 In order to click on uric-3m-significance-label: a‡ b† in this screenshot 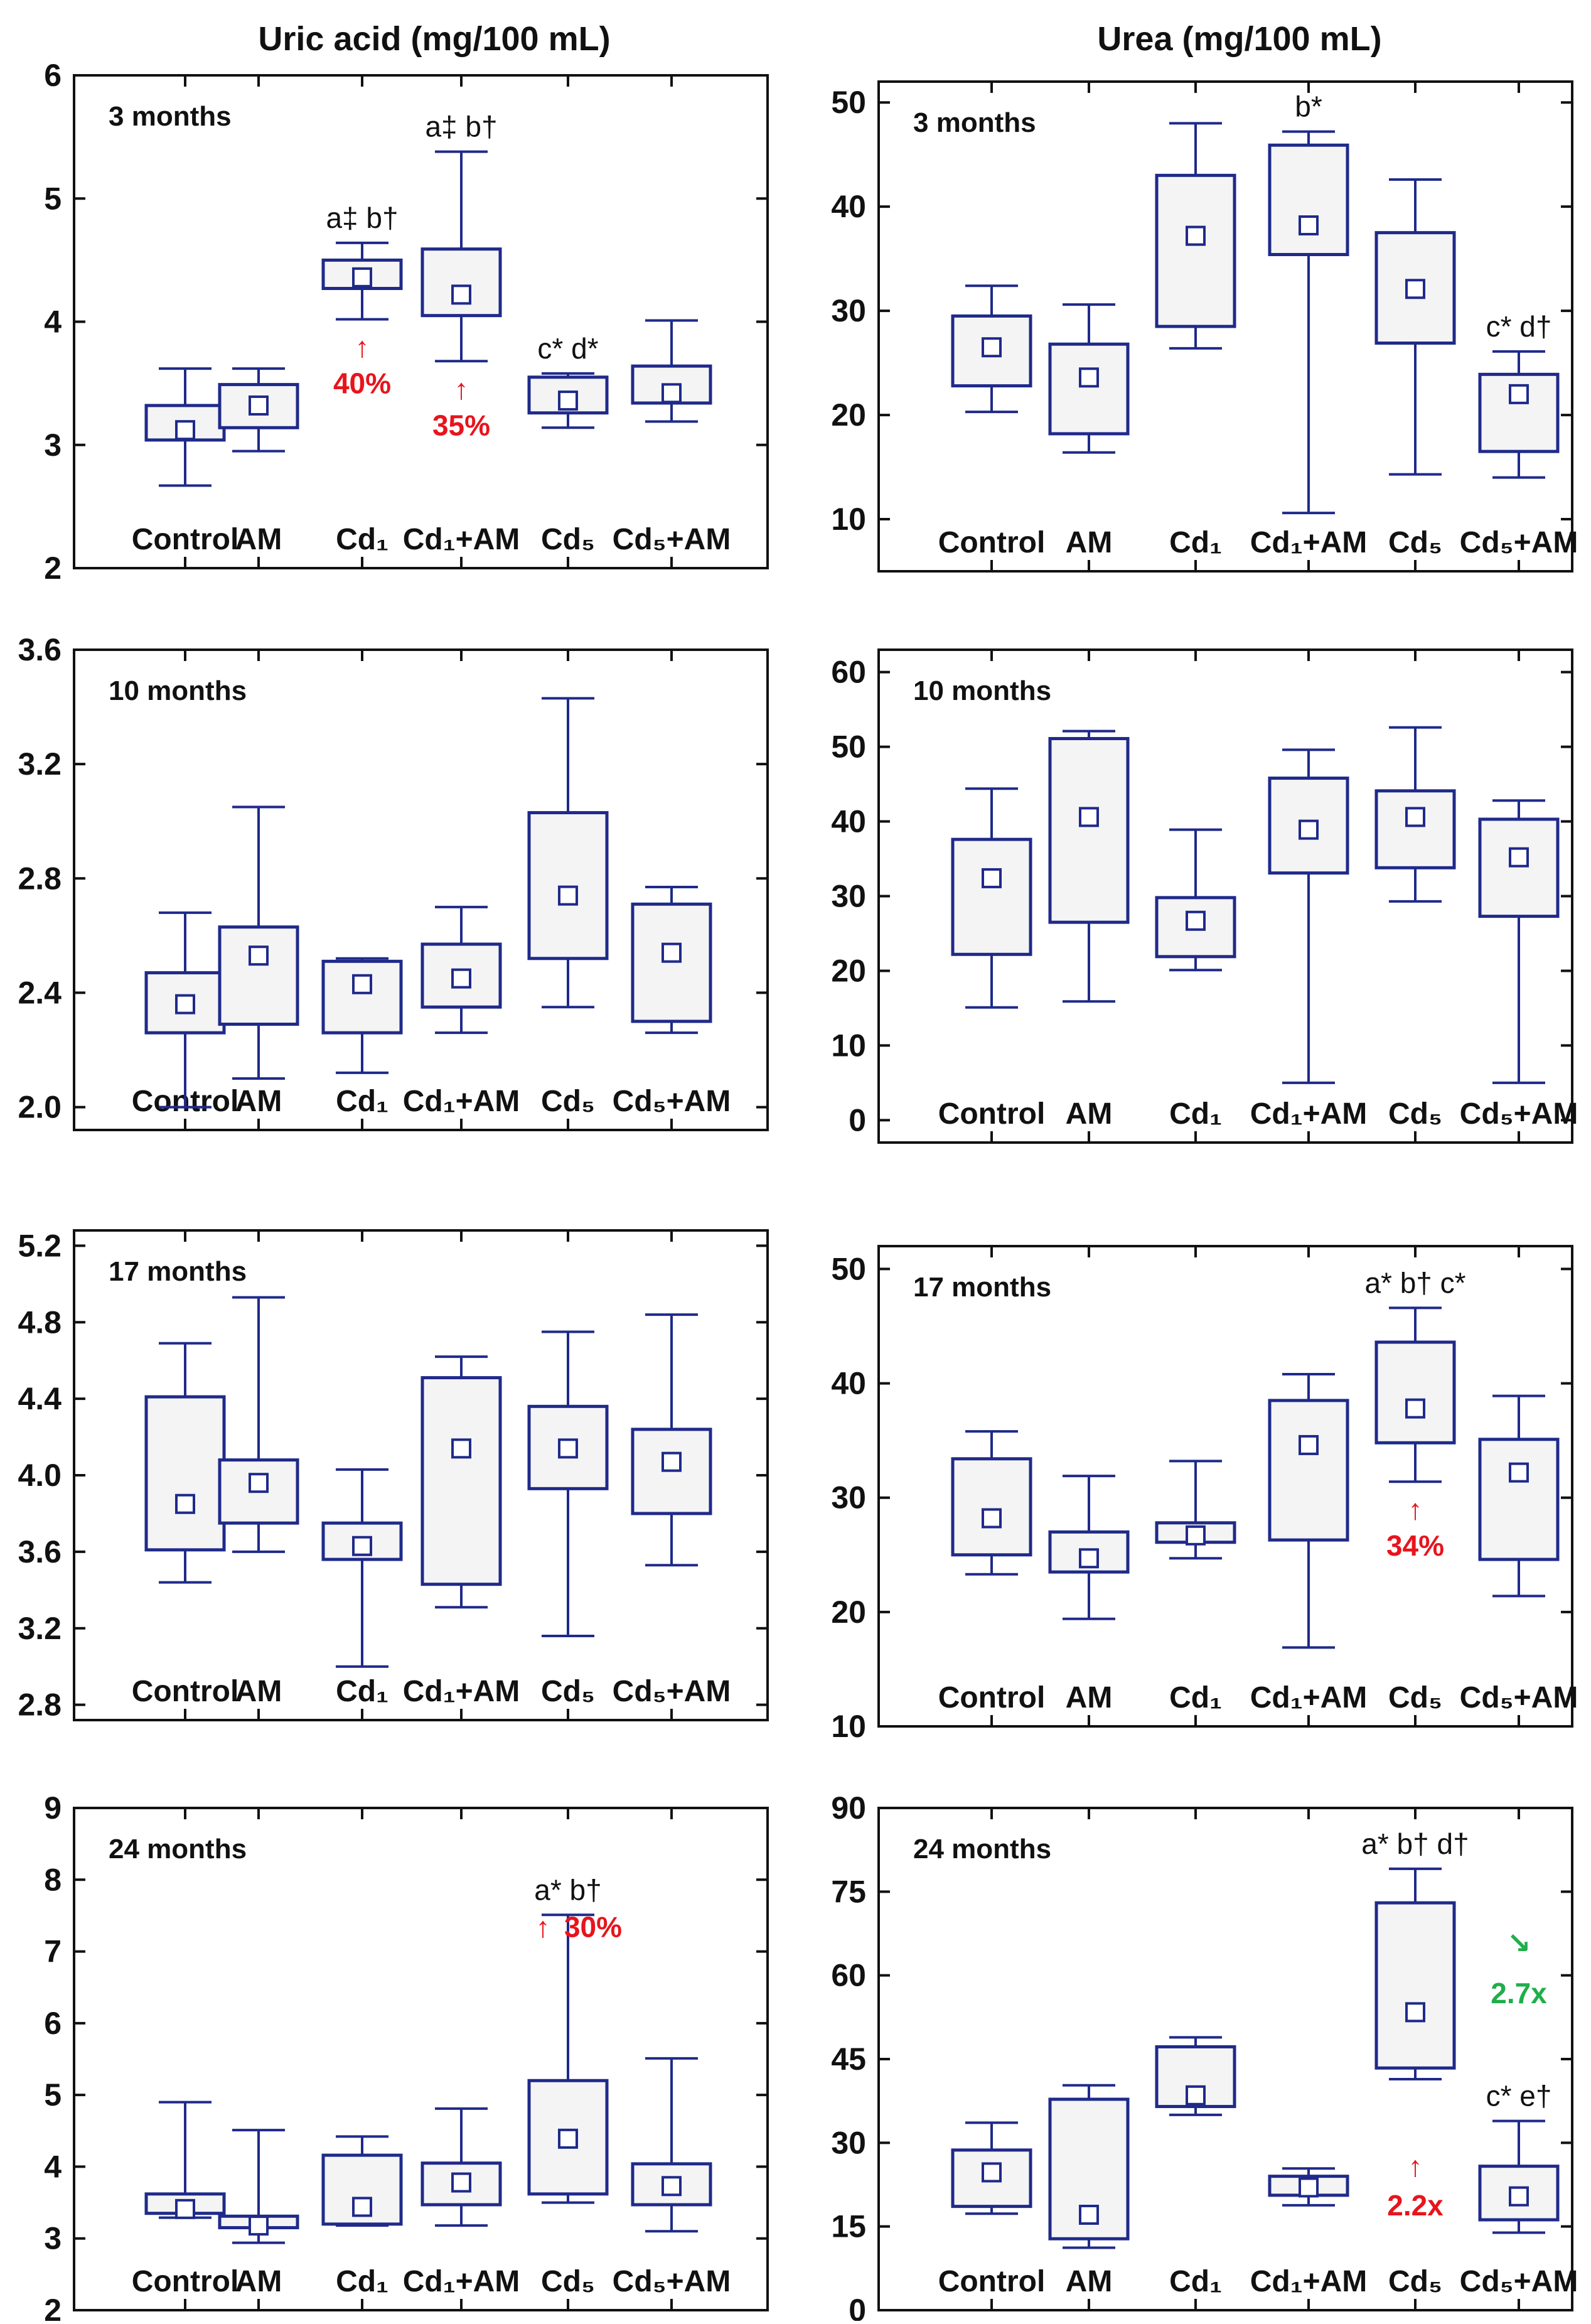, I will do `click(362, 218)`.